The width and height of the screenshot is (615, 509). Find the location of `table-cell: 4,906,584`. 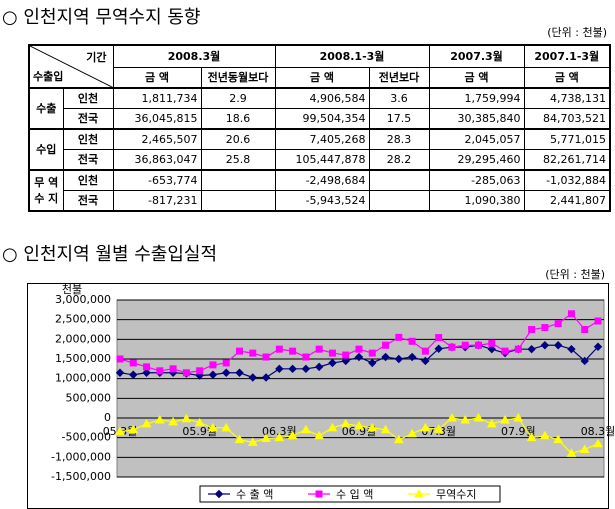

table-cell: 4,906,584 is located at coordinates (322, 97).